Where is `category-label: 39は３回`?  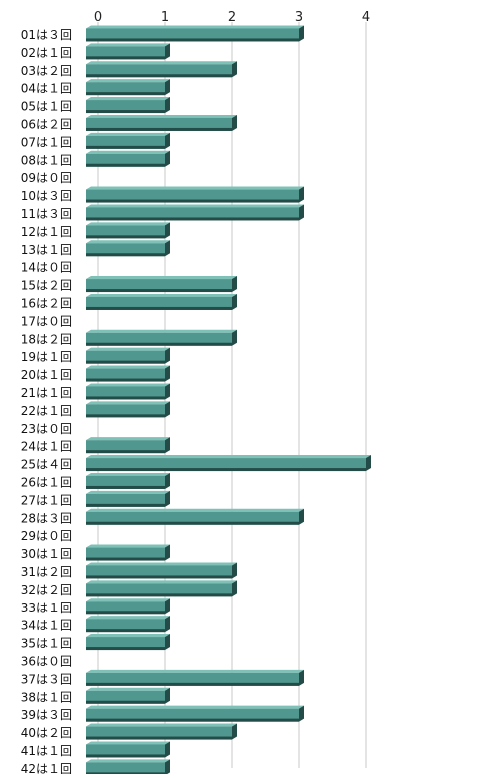 category-label: 39は３回 is located at coordinates (46, 715).